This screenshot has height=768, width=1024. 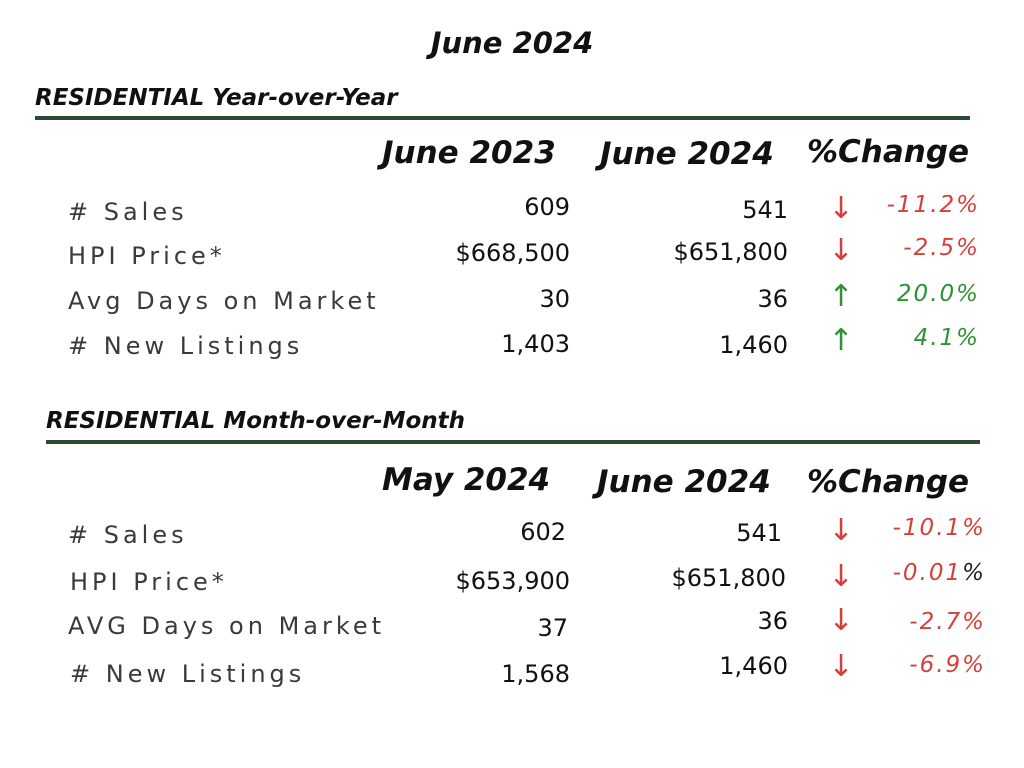 What do you see at coordinates (888, 482) in the screenshot?
I see `mom-col-change: %Change` at bounding box center [888, 482].